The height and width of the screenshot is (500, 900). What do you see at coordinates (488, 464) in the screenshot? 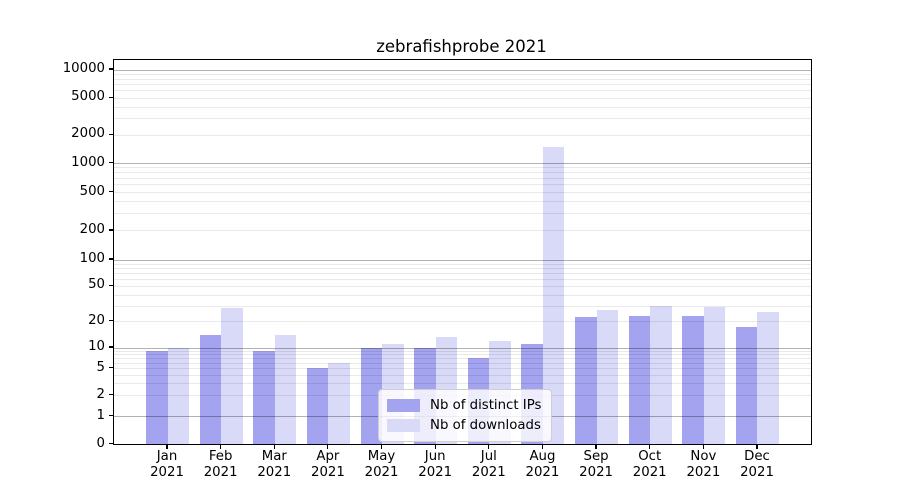
I see `x-axis-tick-label-jul: Jul 2021` at bounding box center [488, 464].